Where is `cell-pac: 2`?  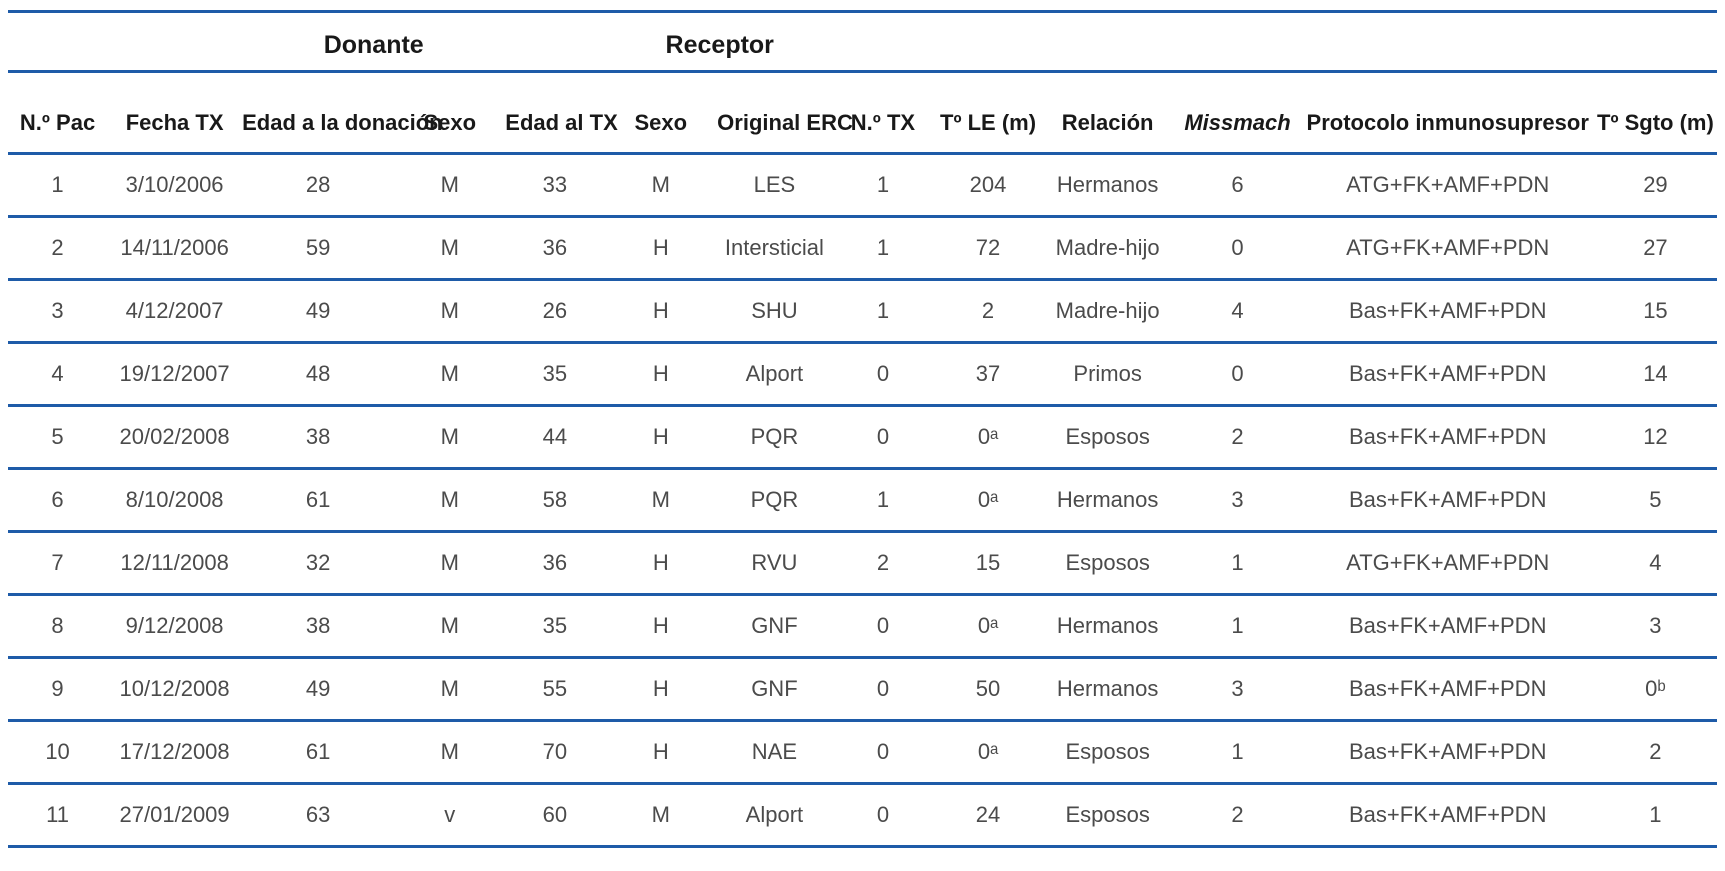 cell-pac: 2 is located at coordinates (58, 248).